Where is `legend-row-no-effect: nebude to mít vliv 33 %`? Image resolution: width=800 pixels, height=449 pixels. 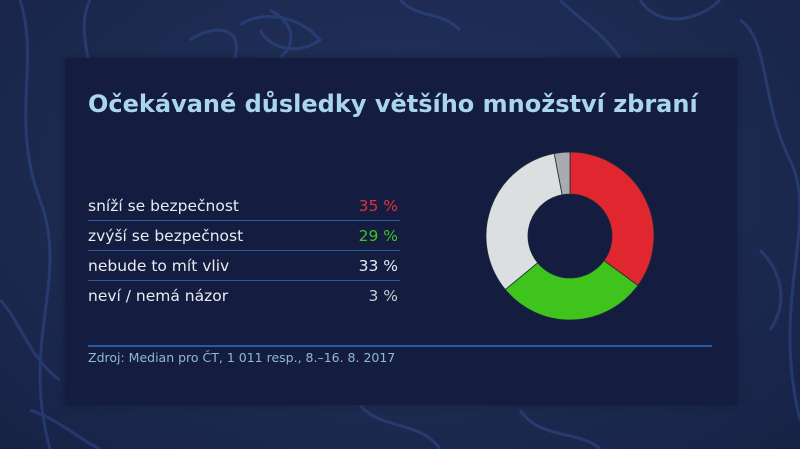
legend-row-no-effect: nebude to mít vliv 33 % is located at coordinates (244, 266).